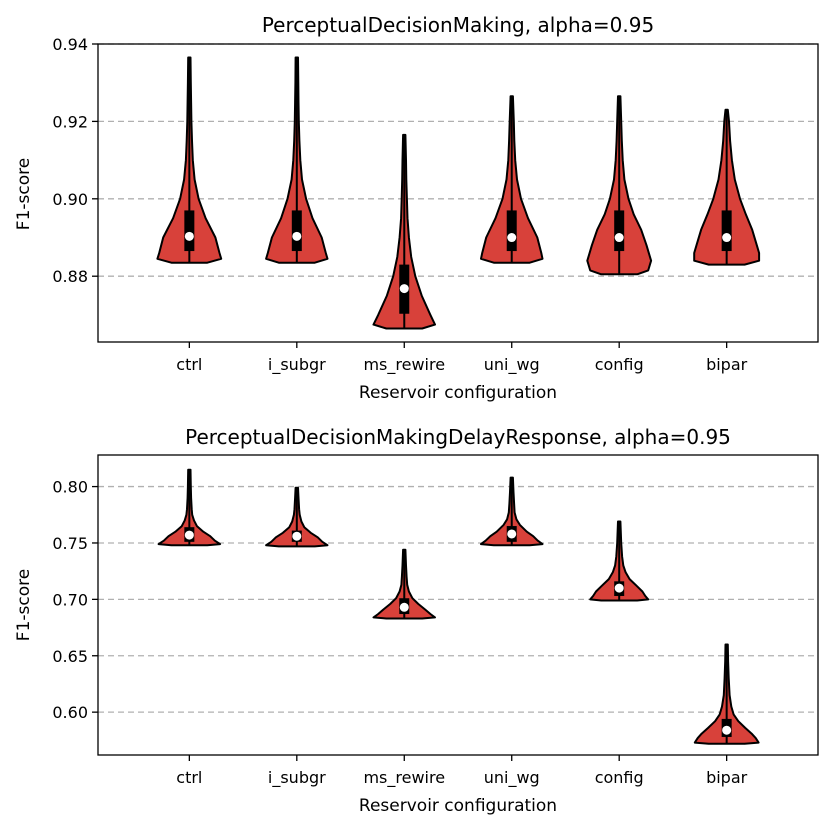 The height and width of the screenshot is (829, 831). What do you see at coordinates (70, 712) in the screenshot?
I see `y-tick-label: 0.60` at bounding box center [70, 712].